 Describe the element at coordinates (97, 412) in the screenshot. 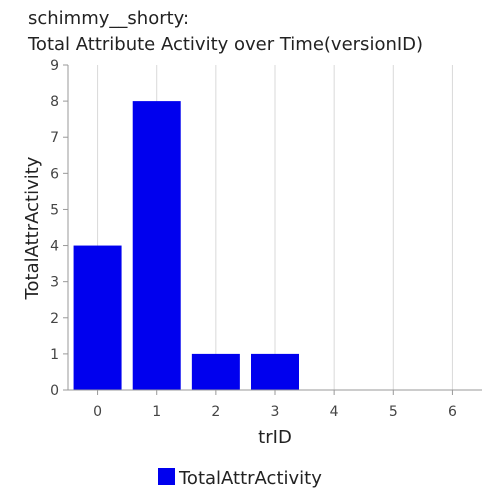

I see `x-tick-label: 0` at that location.